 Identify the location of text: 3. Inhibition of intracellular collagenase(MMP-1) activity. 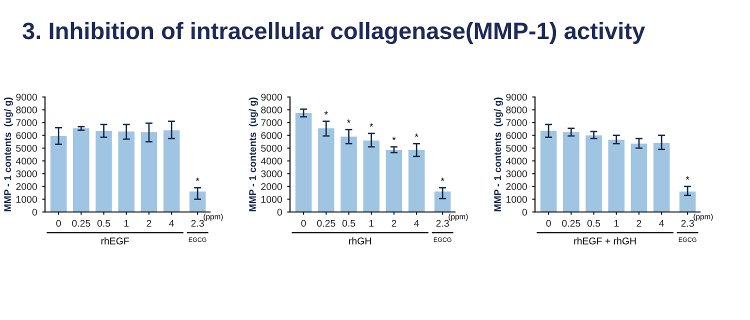
(334, 33).